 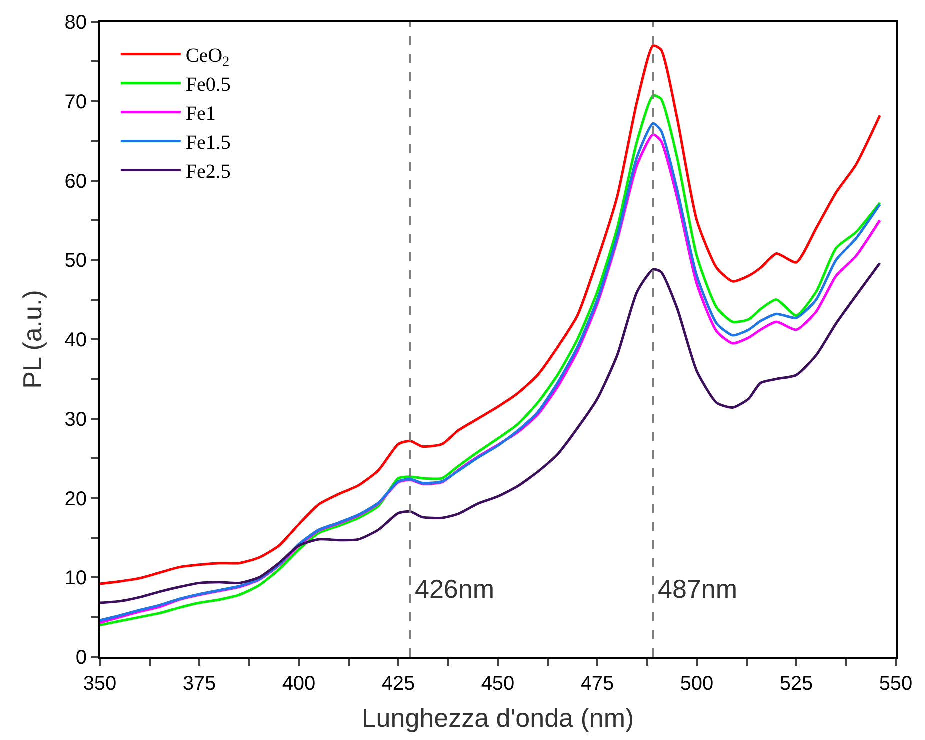 What do you see at coordinates (697, 684) in the screenshot?
I see `x-tick-label: 500` at bounding box center [697, 684].